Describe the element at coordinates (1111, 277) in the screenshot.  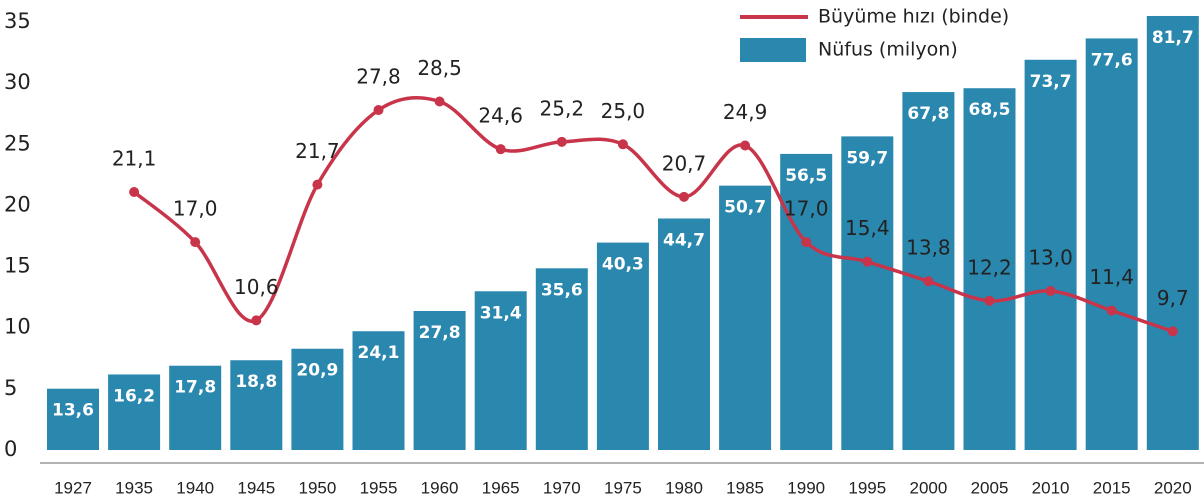
I see `point-label: 11,4` at that location.